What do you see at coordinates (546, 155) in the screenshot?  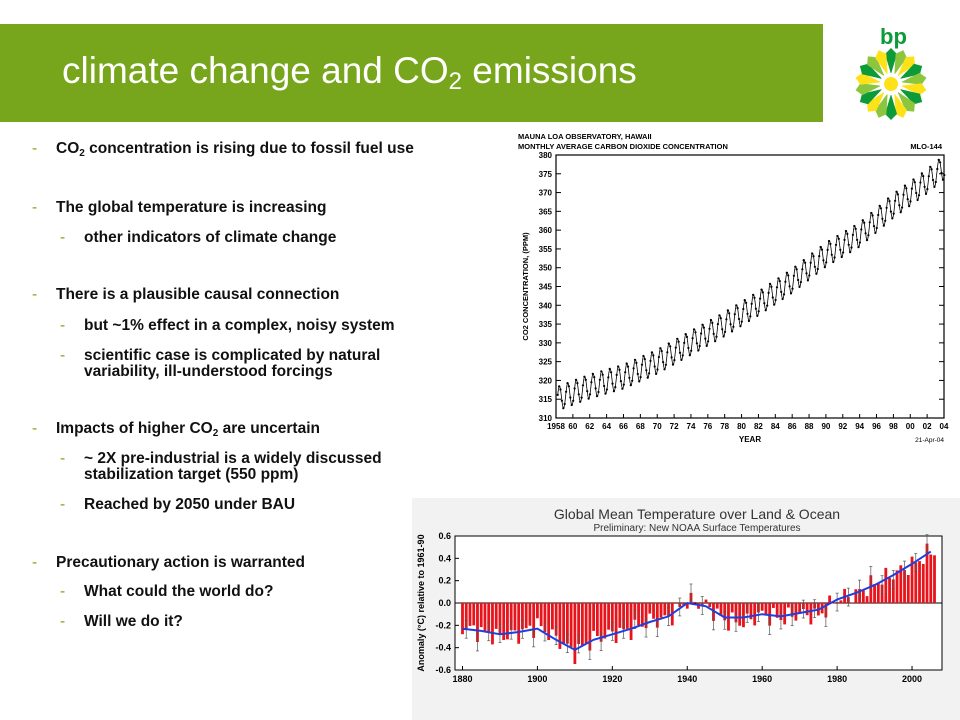 I see `co2-ytick-label: 380` at bounding box center [546, 155].